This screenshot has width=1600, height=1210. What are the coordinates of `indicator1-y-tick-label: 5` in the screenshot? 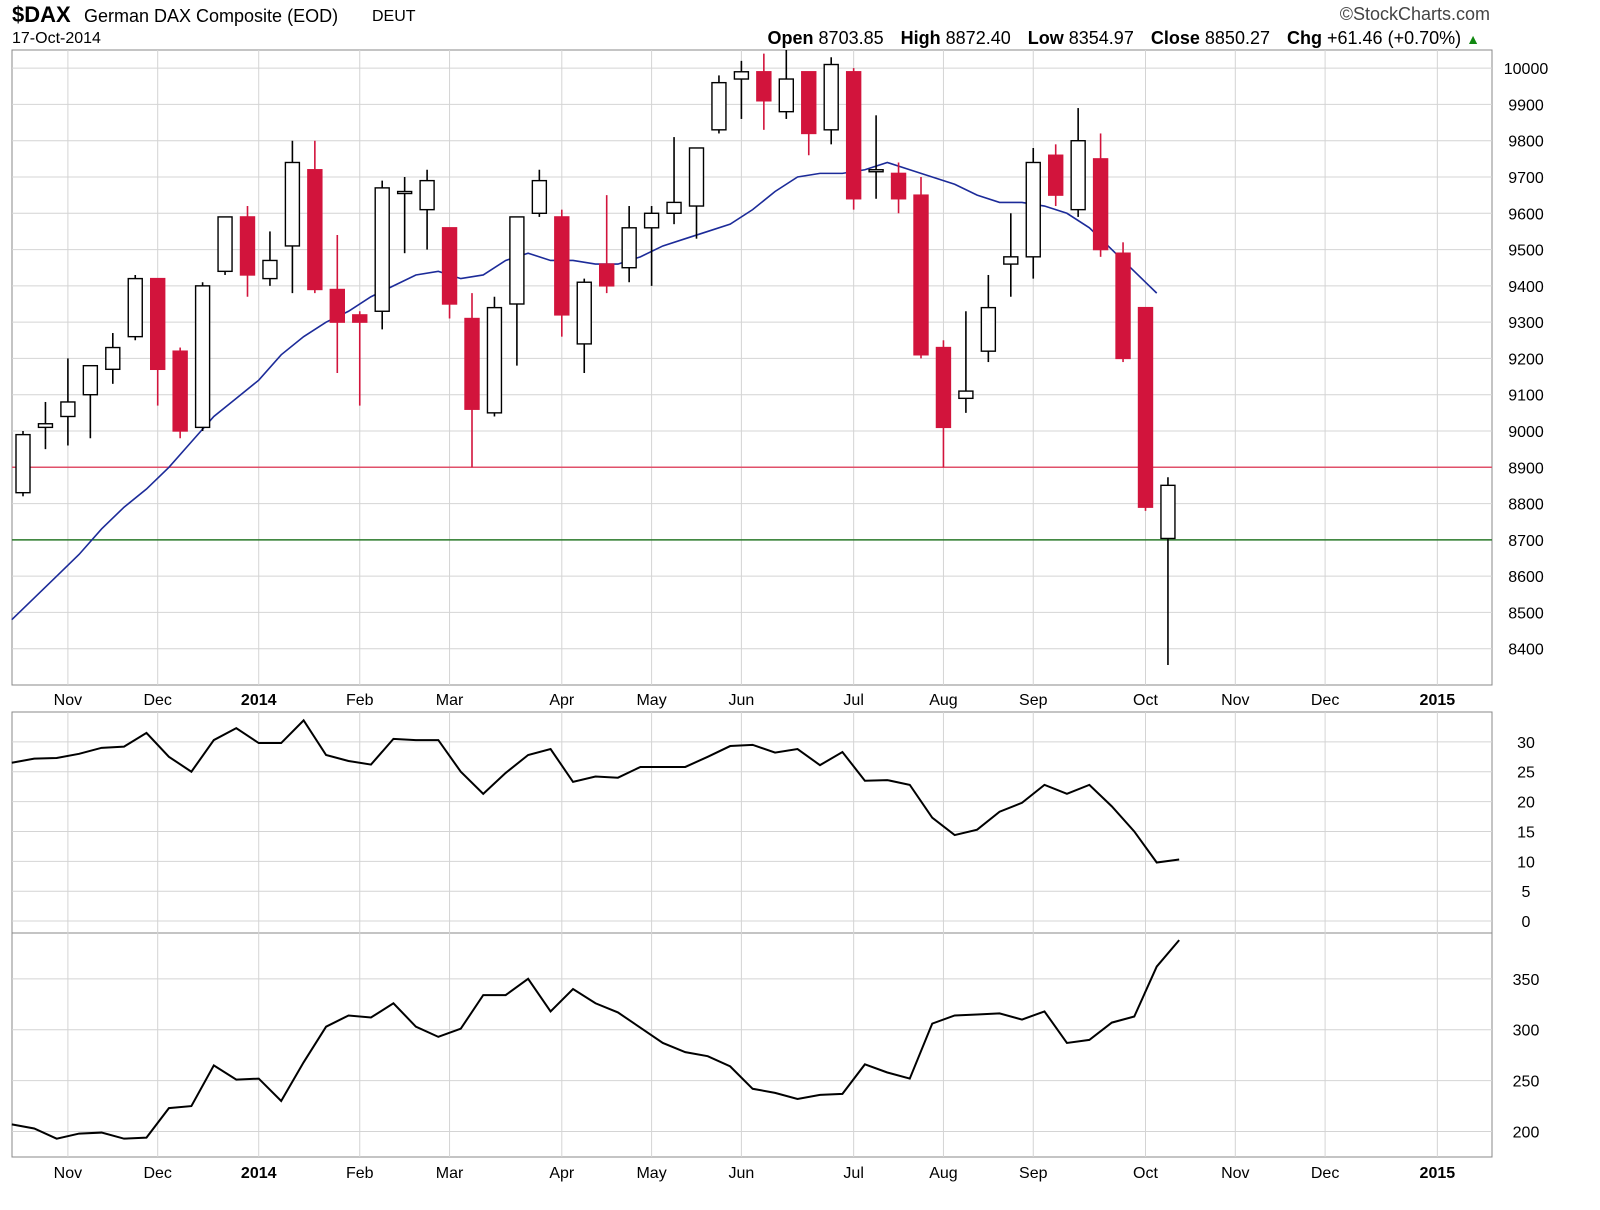 It's located at (1526, 892).